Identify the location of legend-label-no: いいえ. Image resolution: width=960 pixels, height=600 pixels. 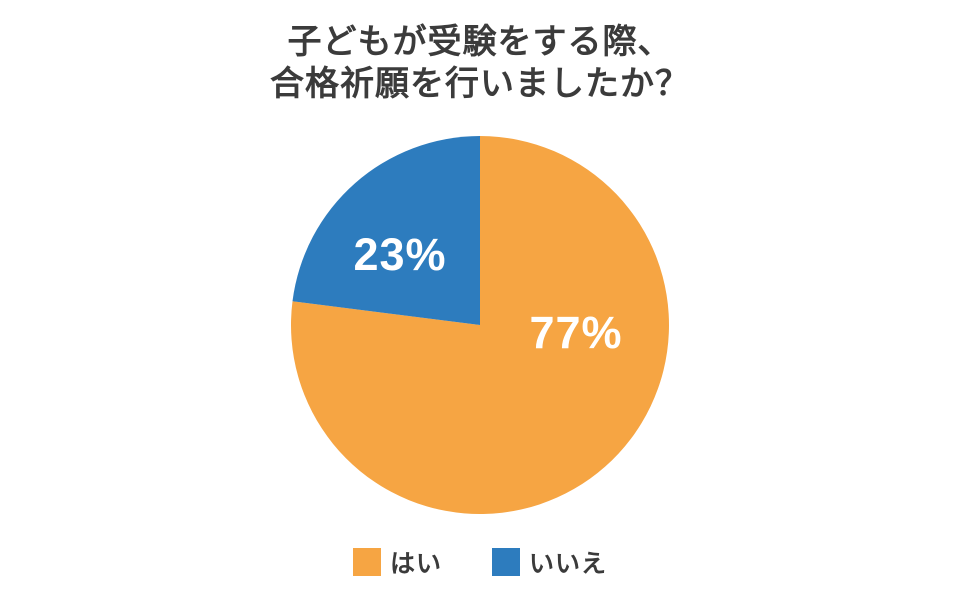
(568, 564).